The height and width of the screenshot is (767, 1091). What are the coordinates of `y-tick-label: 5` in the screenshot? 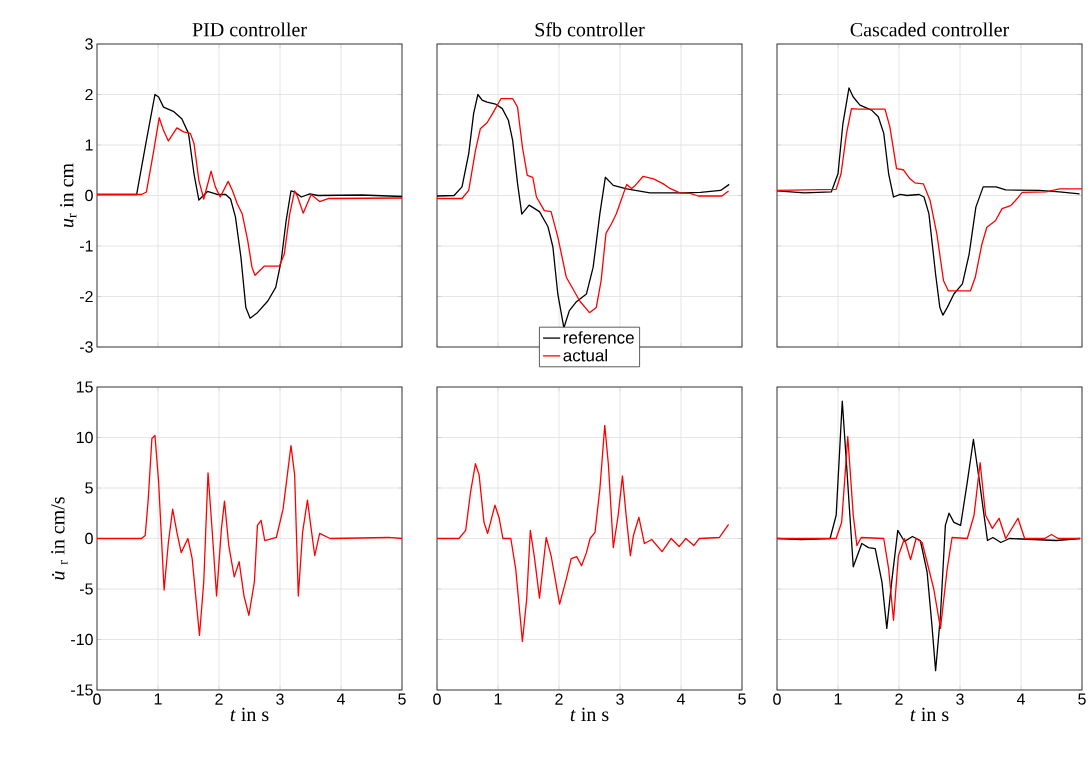 It's located at (89, 488).